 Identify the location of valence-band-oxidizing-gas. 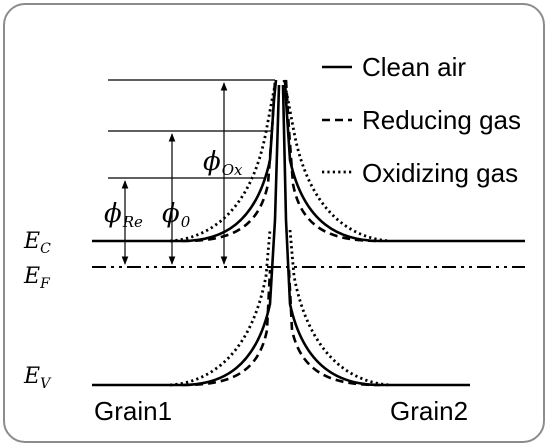
(220, 308).